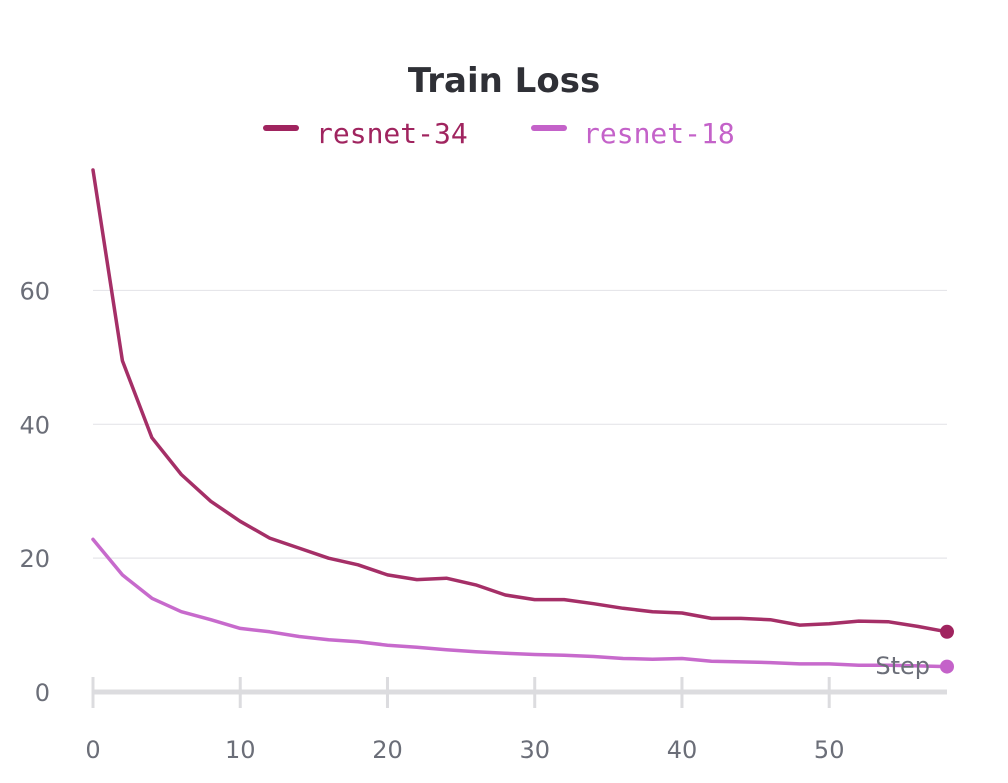 The height and width of the screenshot is (783, 1008). Describe the element at coordinates (92, 750) in the screenshot. I see `x-tick-label: 0` at that location.